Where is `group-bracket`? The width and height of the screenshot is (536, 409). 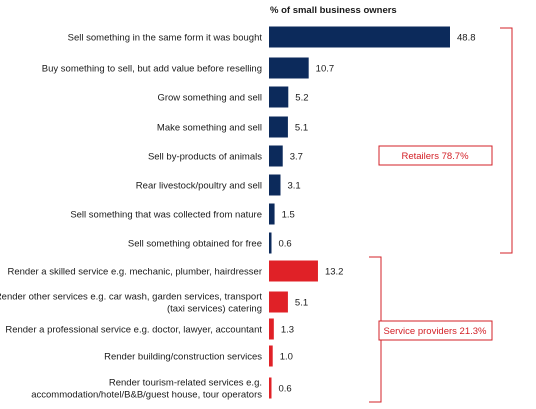 group-bracket is located at coordinates (506, 140).